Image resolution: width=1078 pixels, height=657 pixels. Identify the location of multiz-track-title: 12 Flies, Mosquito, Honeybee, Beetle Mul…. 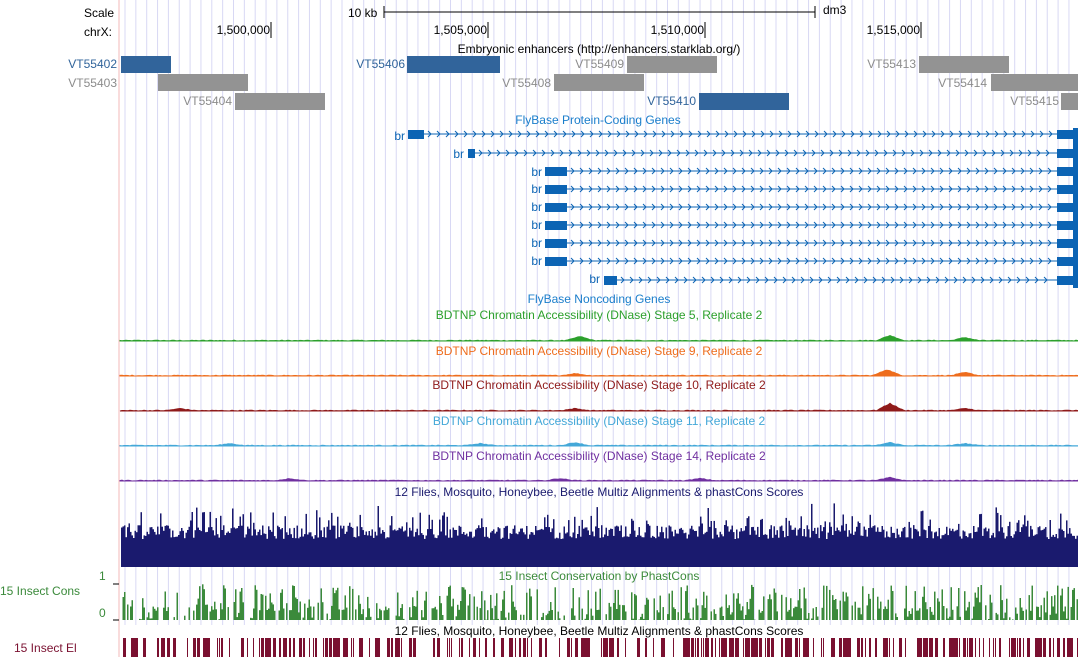
(599, 492).